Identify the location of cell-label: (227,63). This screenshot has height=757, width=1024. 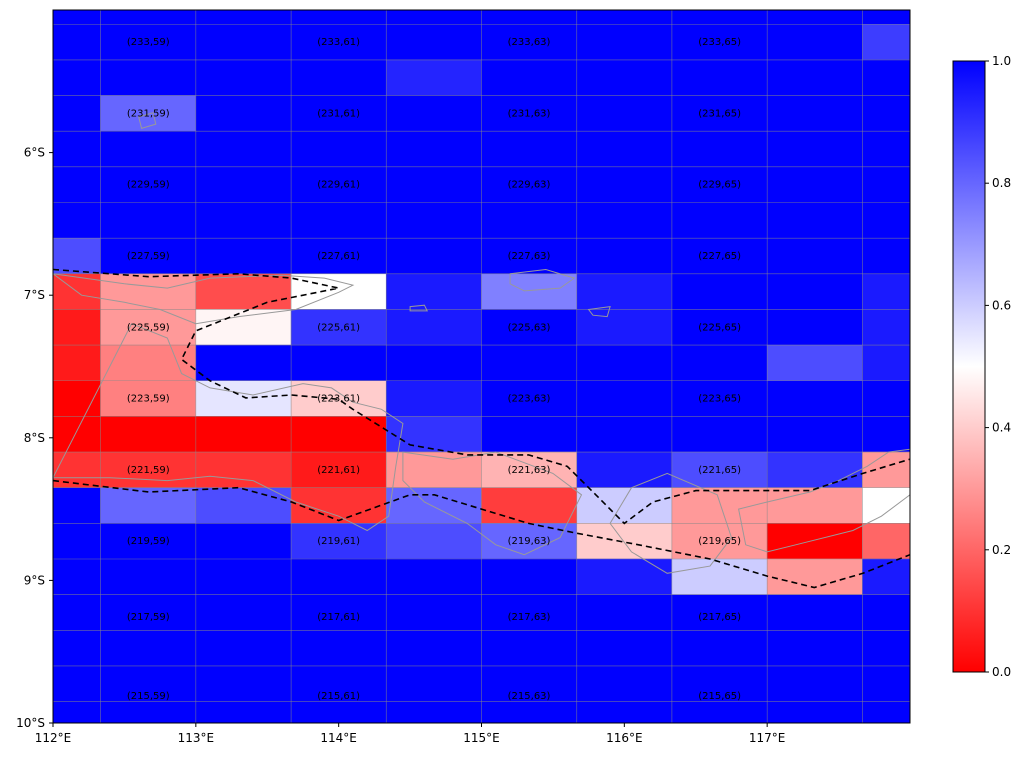
(529, 256).